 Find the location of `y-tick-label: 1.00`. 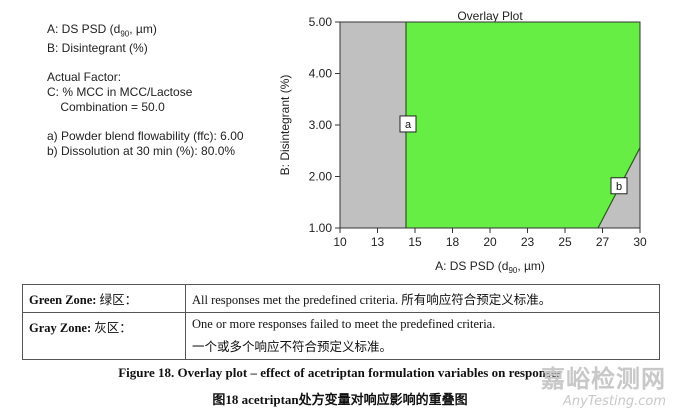

y-tick-label: 1.00 is located at coordinates (321, 228).